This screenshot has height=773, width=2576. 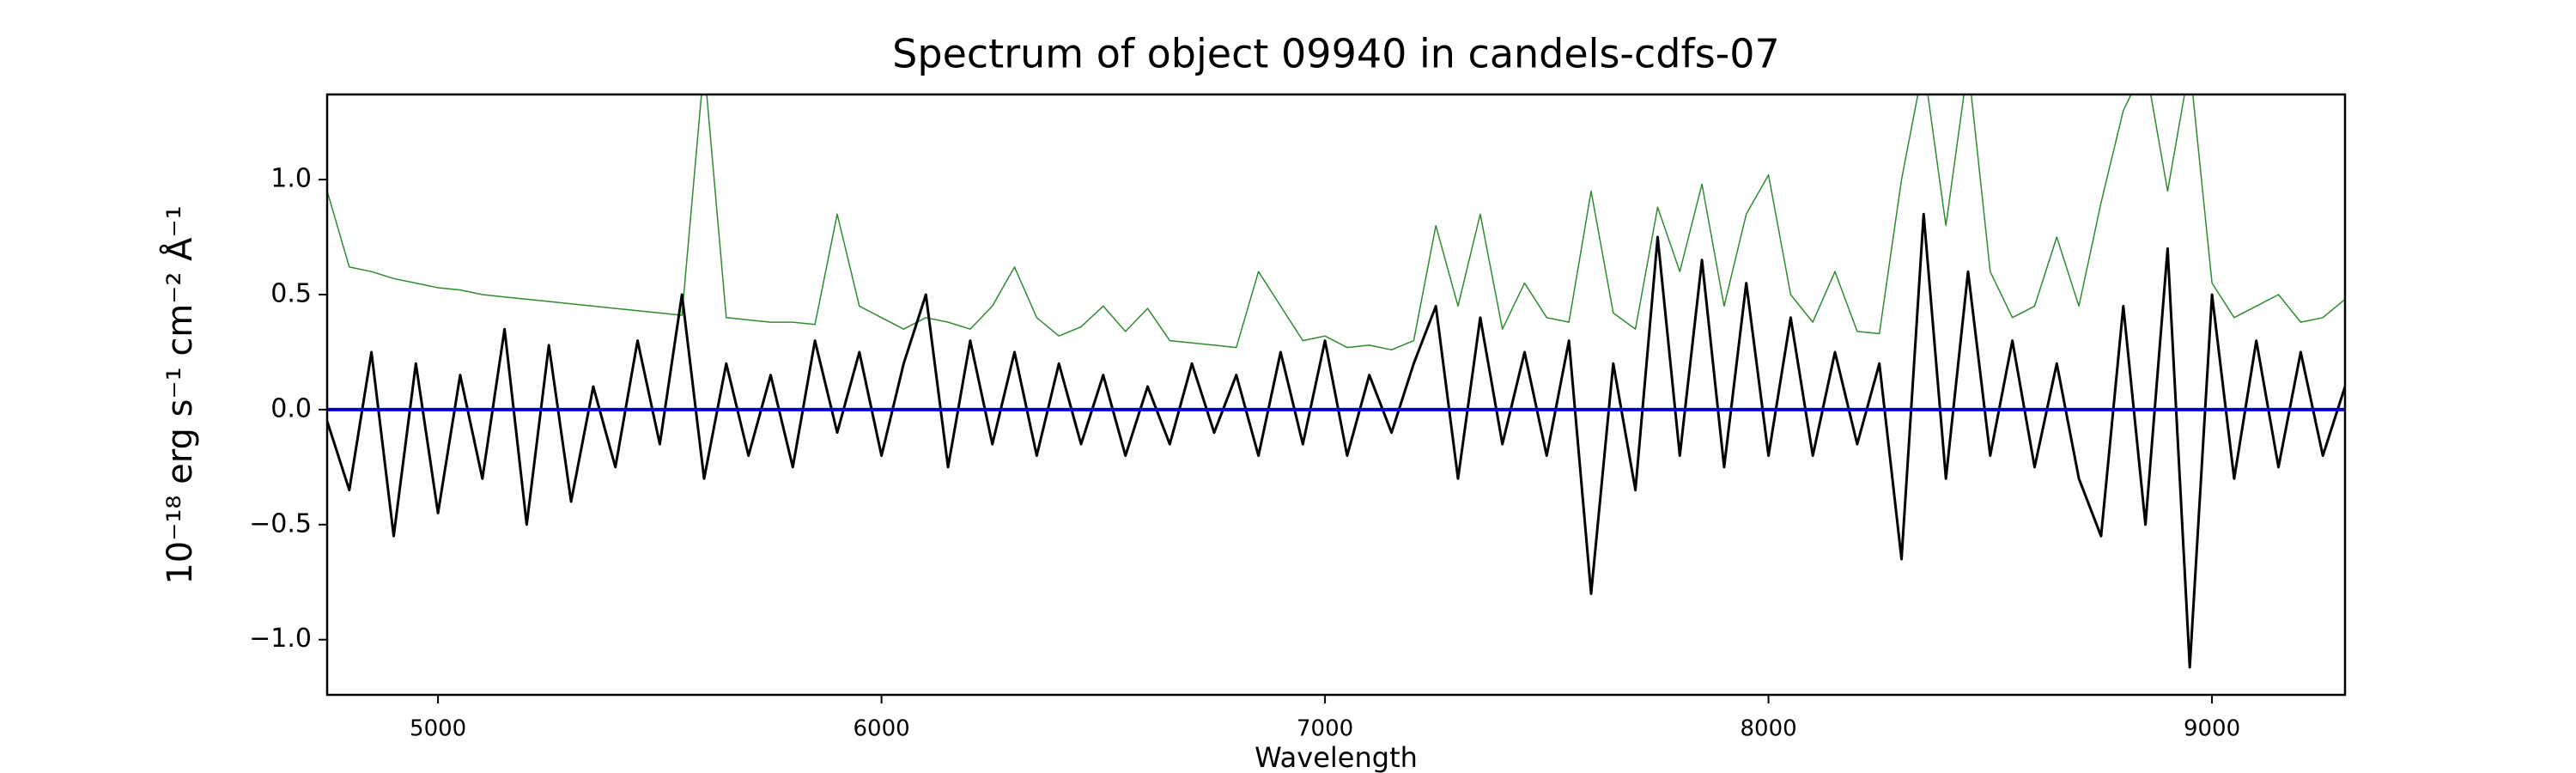 What do you see at coordinates (882, 729) in the screenshot?
I see `x-tick-label: 6000` at bounding box center [882, 729].